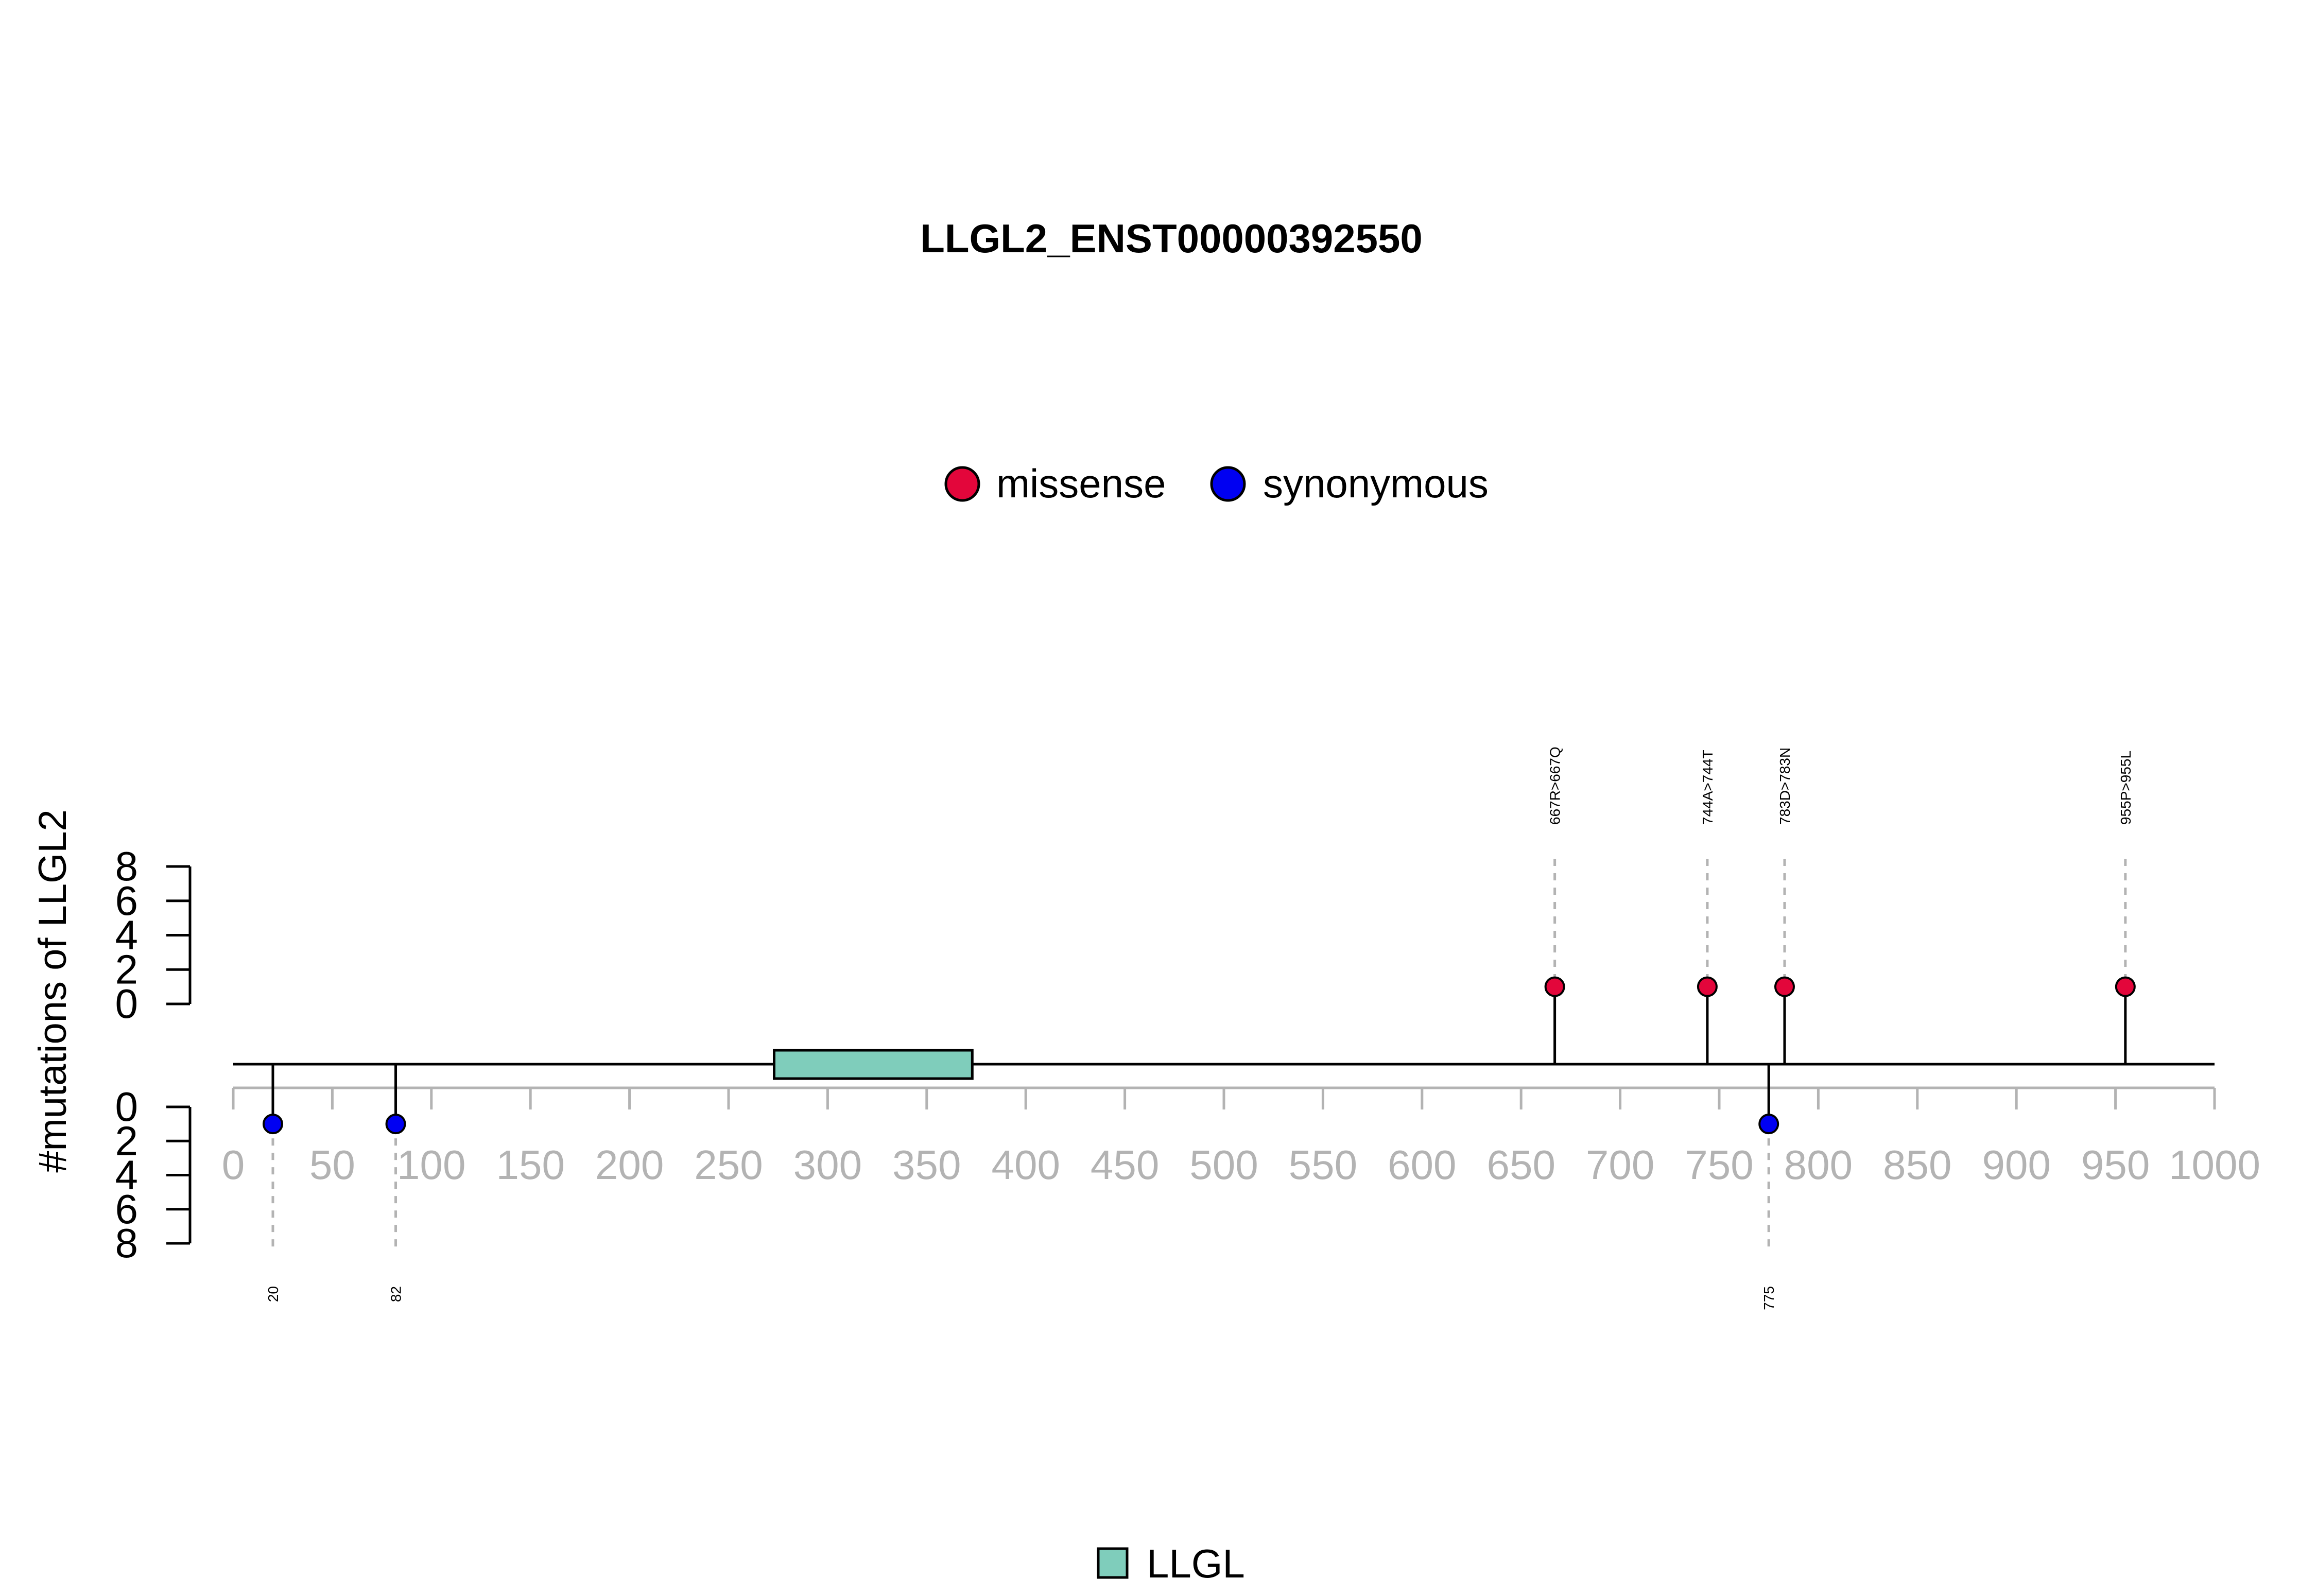 This screenshot has height=1596, width=2317. Describe the element at coordinates (2126, 788) in the screenshot. I see `mutation-label-top: 955P>955L` at that location.